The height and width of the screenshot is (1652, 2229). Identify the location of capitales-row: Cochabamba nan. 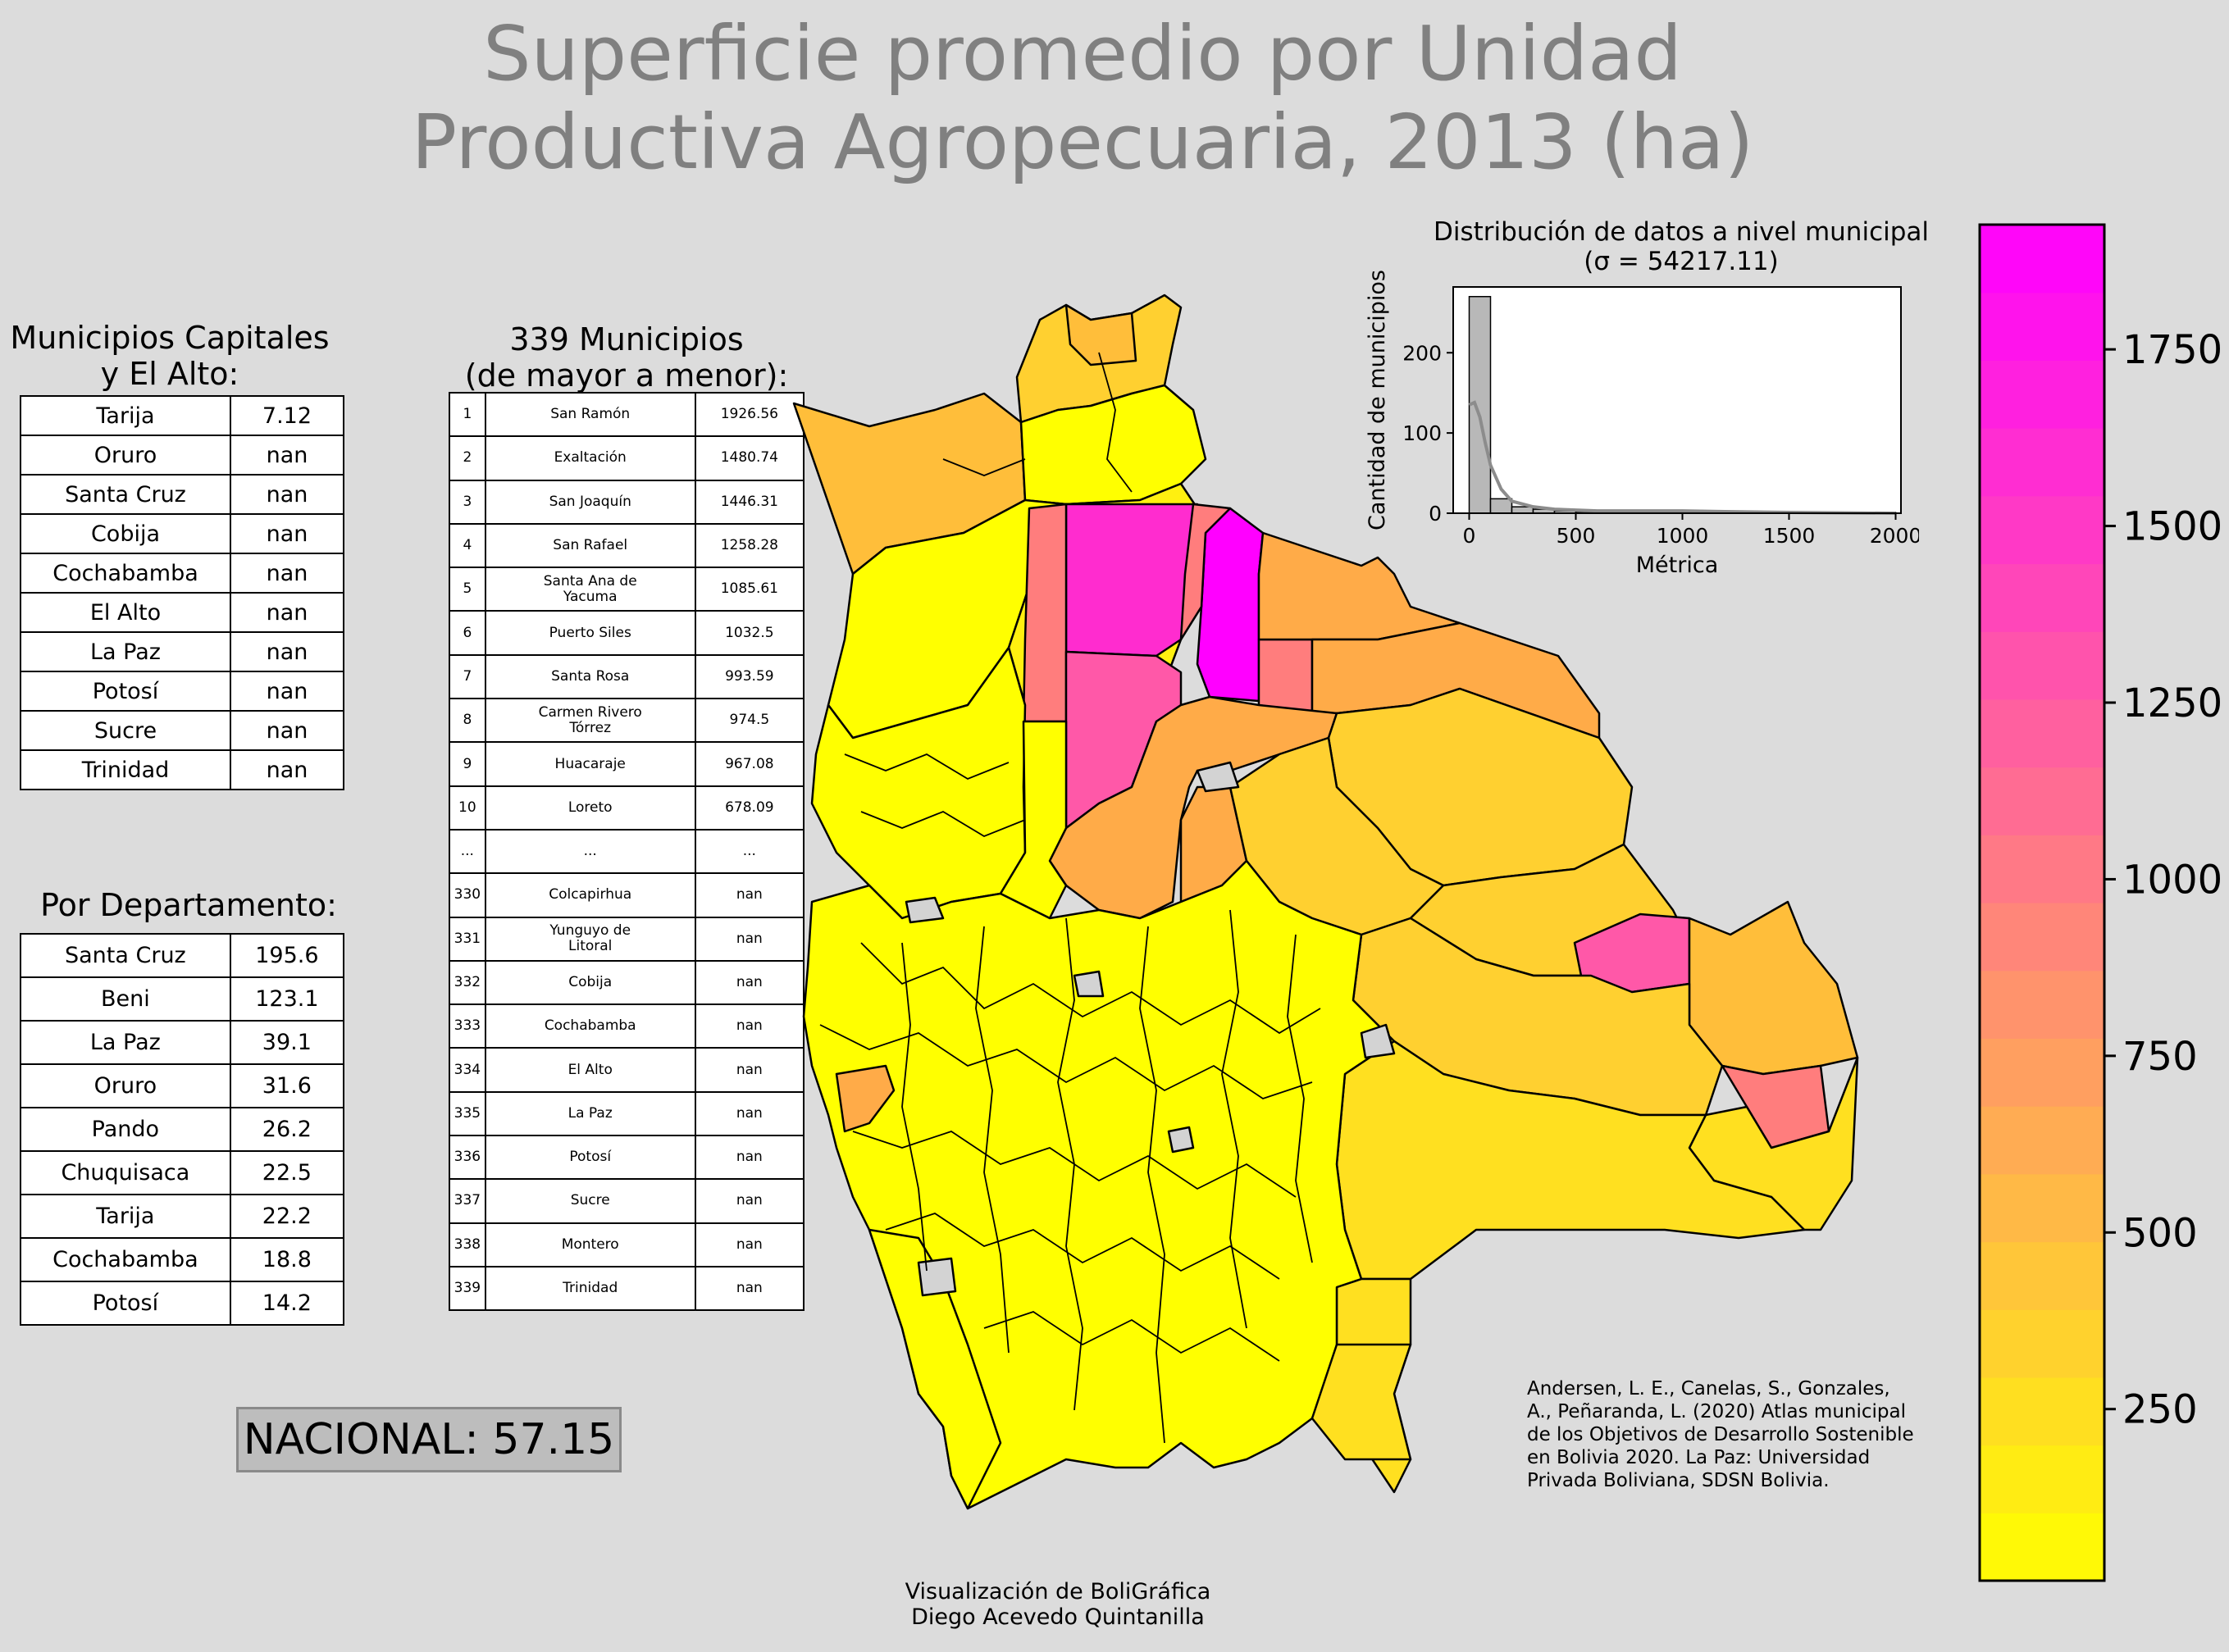
(182, 573).